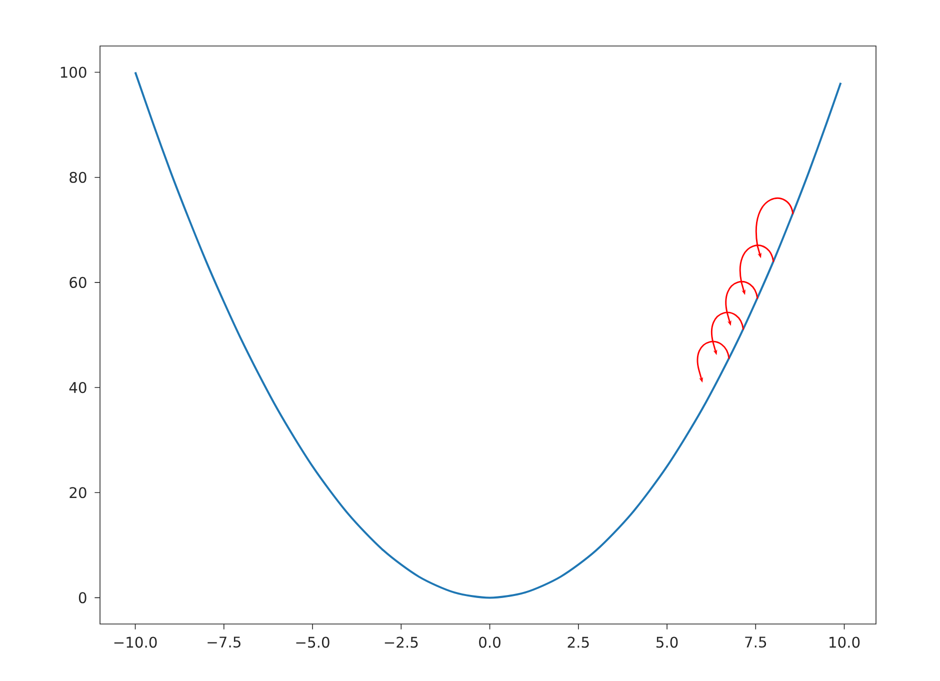 Image resolution: width=940 pixels, height=681 pixels. I want to click on x-tick-label: 2.5, so click(578, 642).